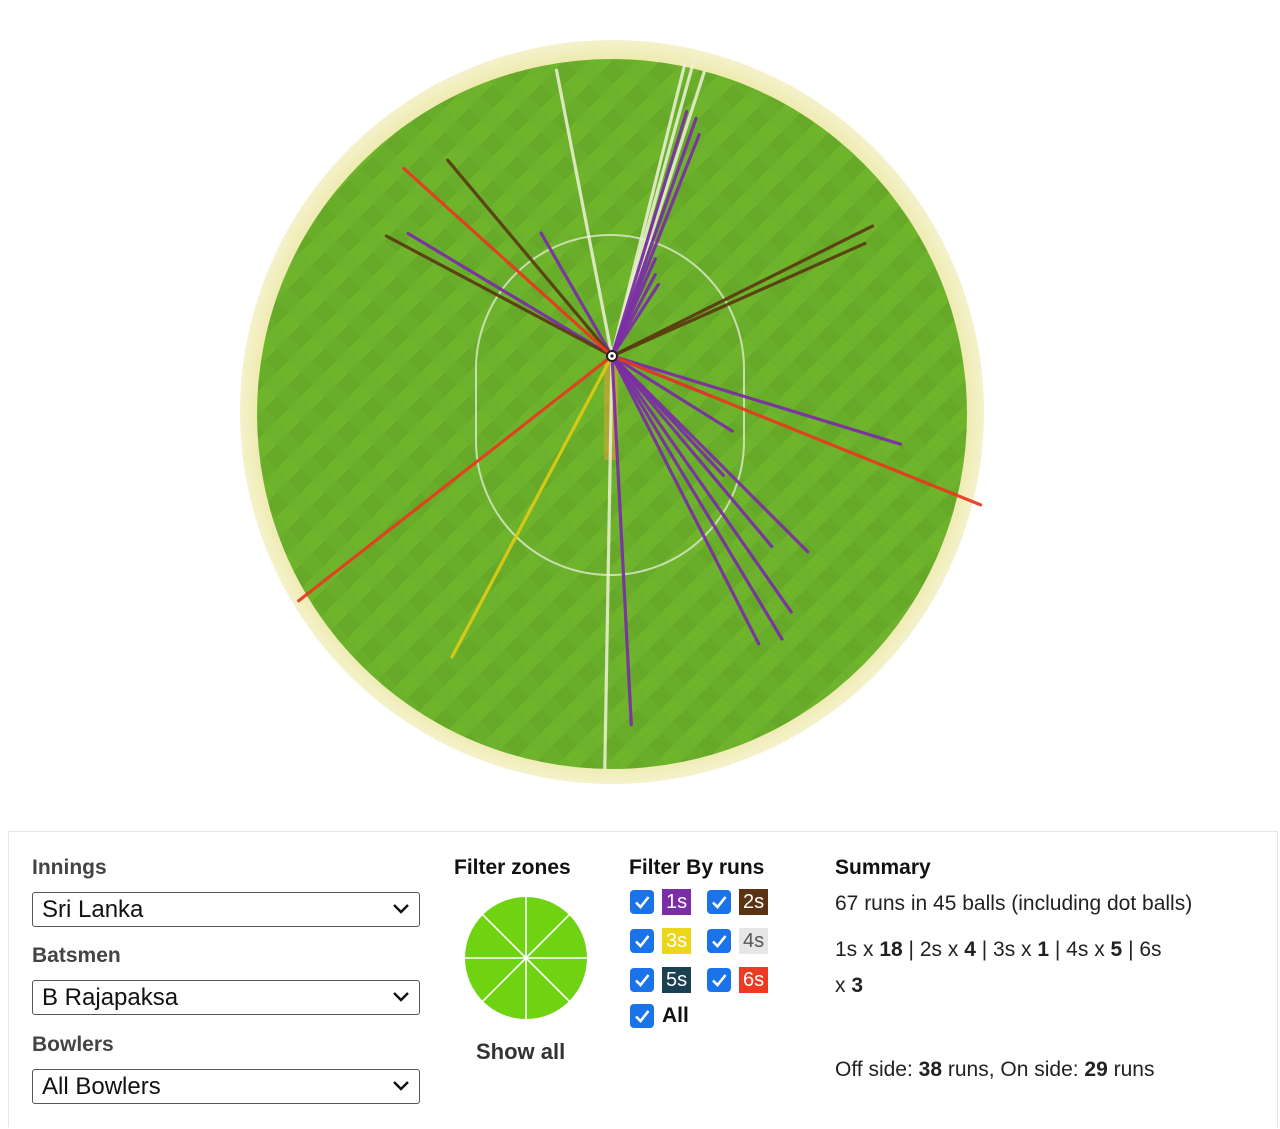 The image size is (1280, 1129). Describe the element at coordinates (754, 941) in the screenshot. I see `badge-4s: 4s` at that location.